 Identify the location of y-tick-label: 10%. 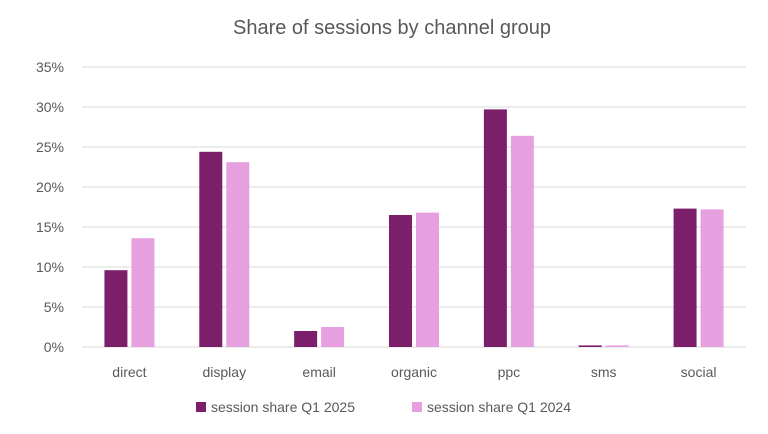
(50, 267).